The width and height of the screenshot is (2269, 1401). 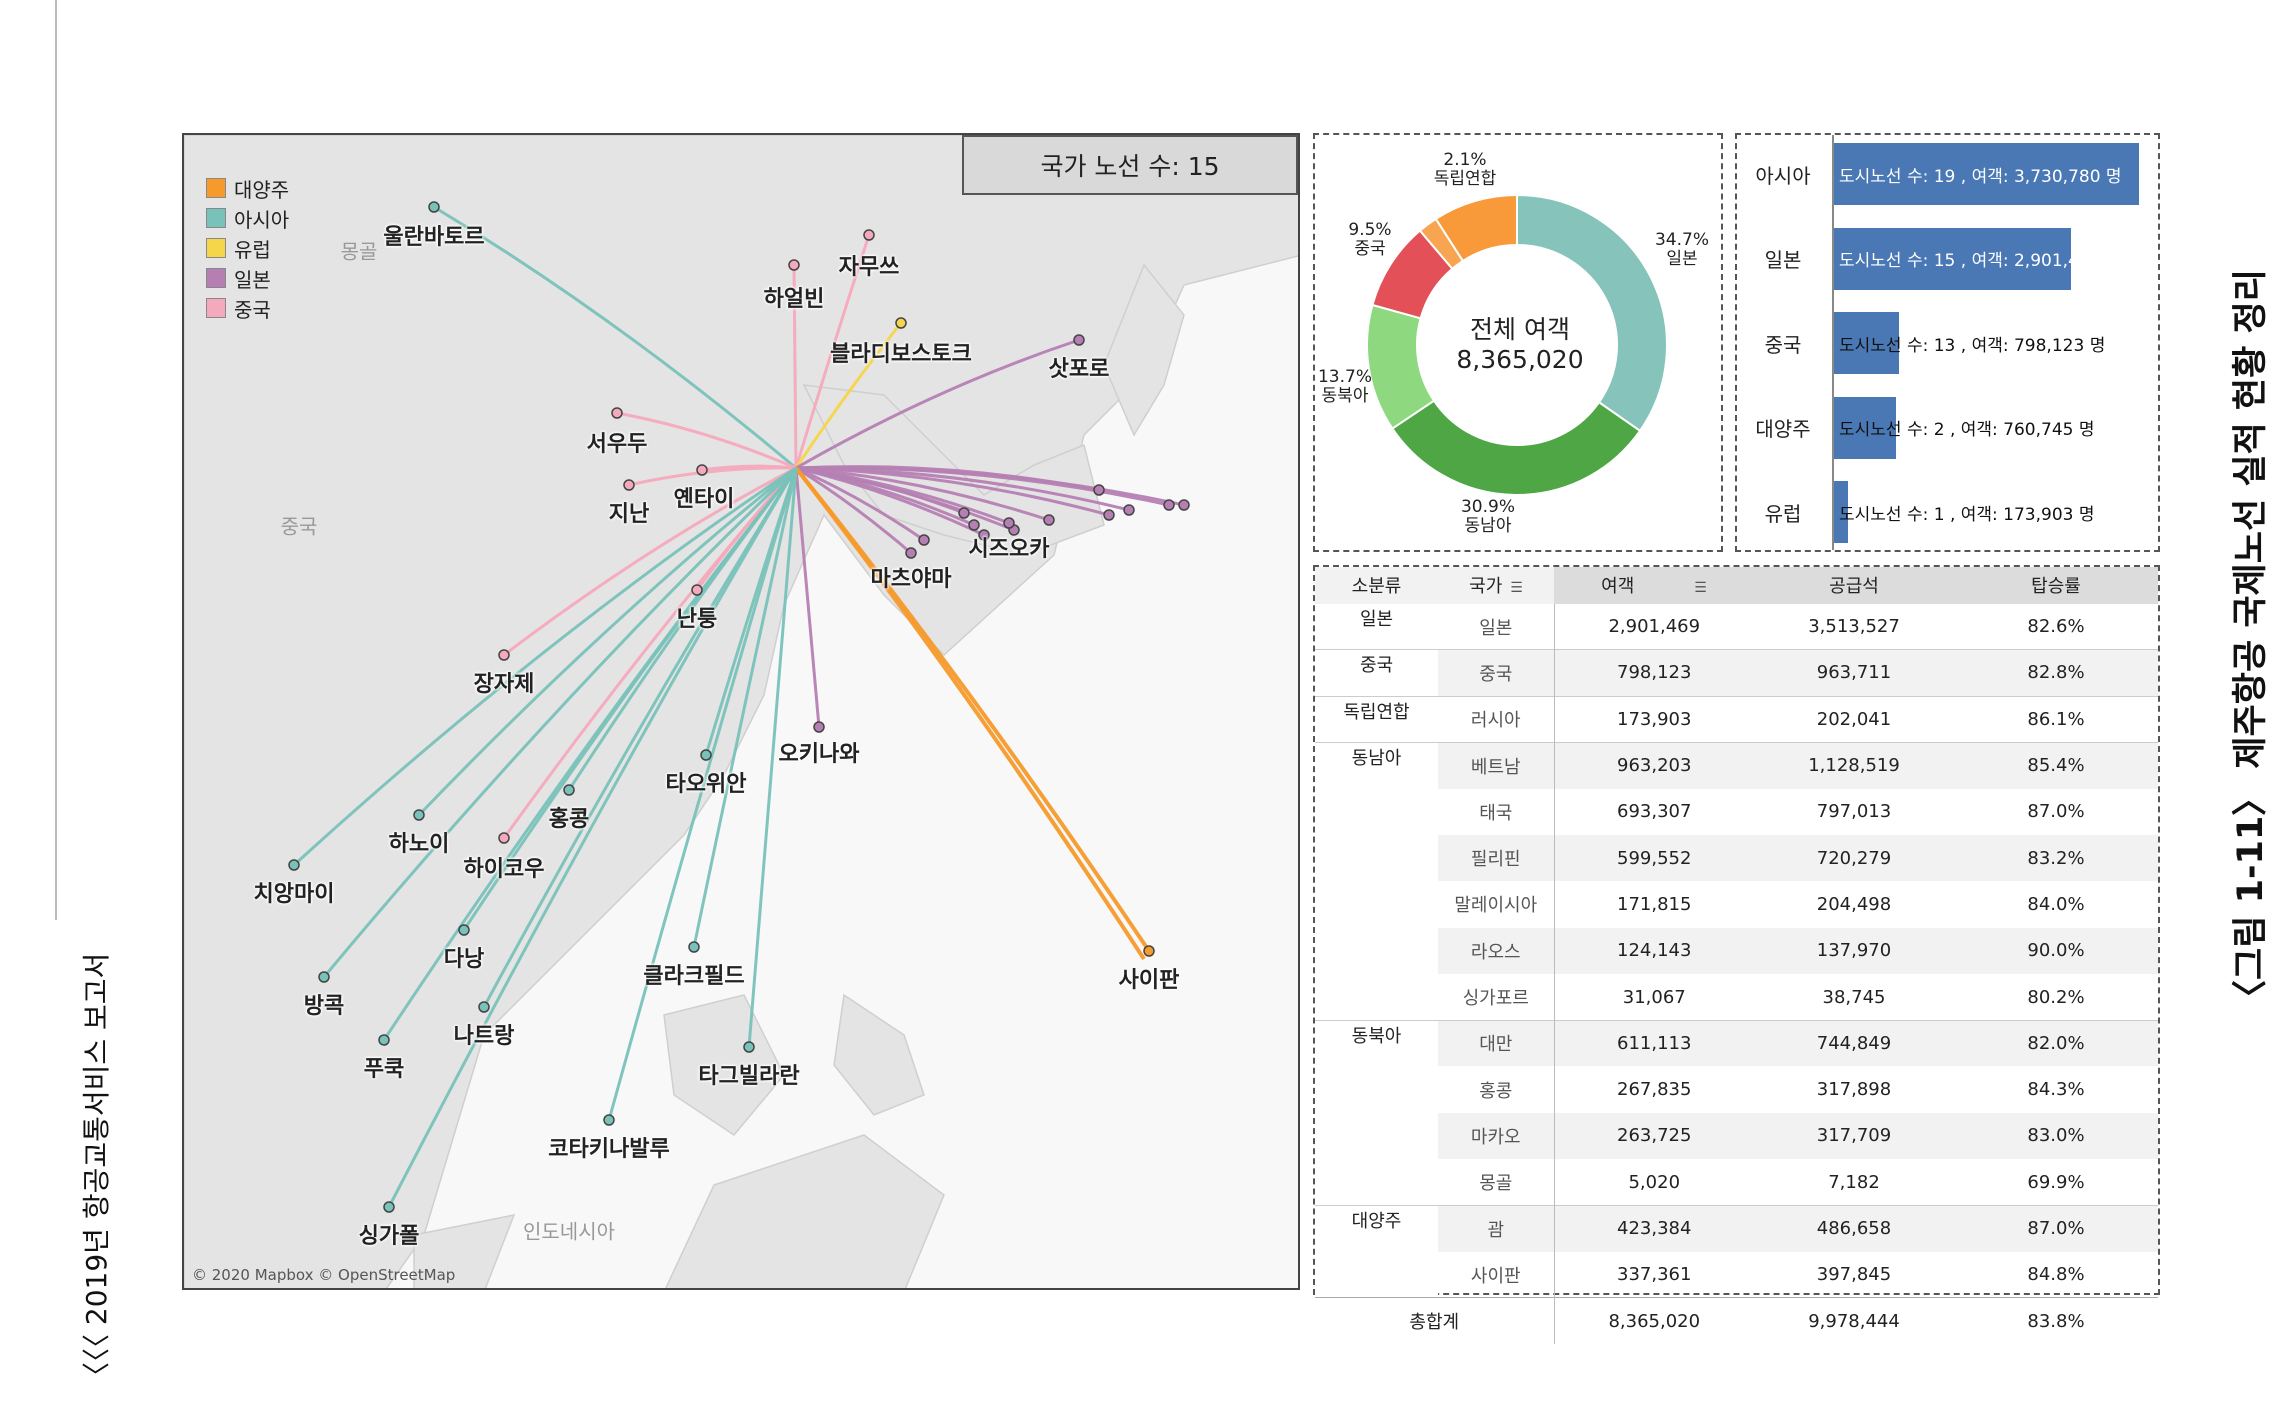 I want to click on city-label: 싱가폴, so click(x=389, y=1236).